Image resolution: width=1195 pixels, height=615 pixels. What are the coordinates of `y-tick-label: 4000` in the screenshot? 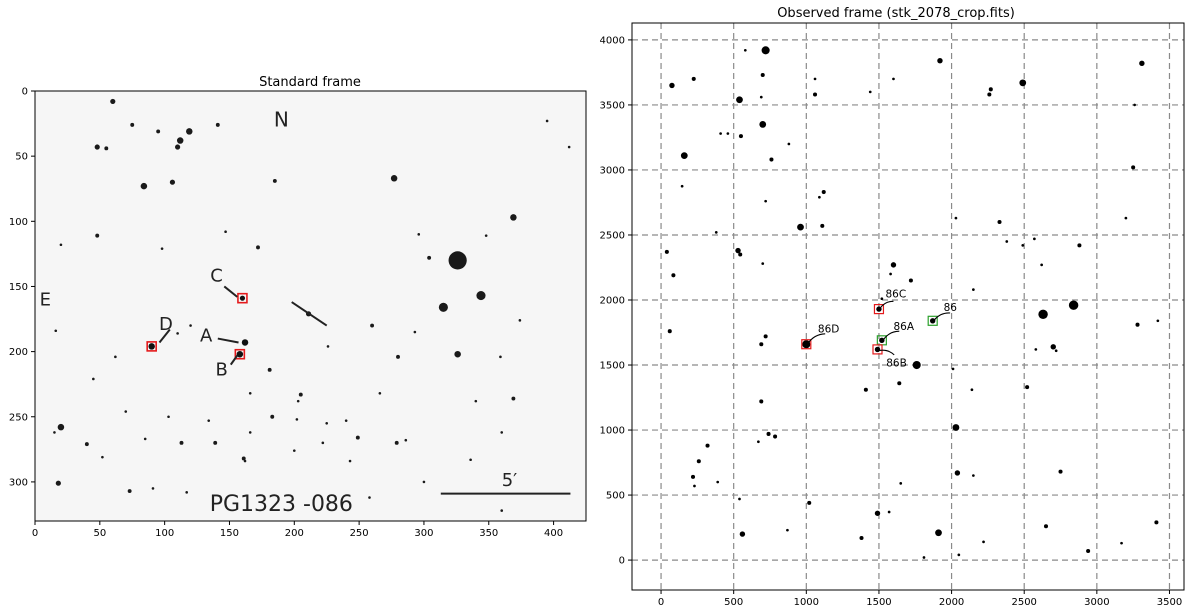 It's located at (612, 40).